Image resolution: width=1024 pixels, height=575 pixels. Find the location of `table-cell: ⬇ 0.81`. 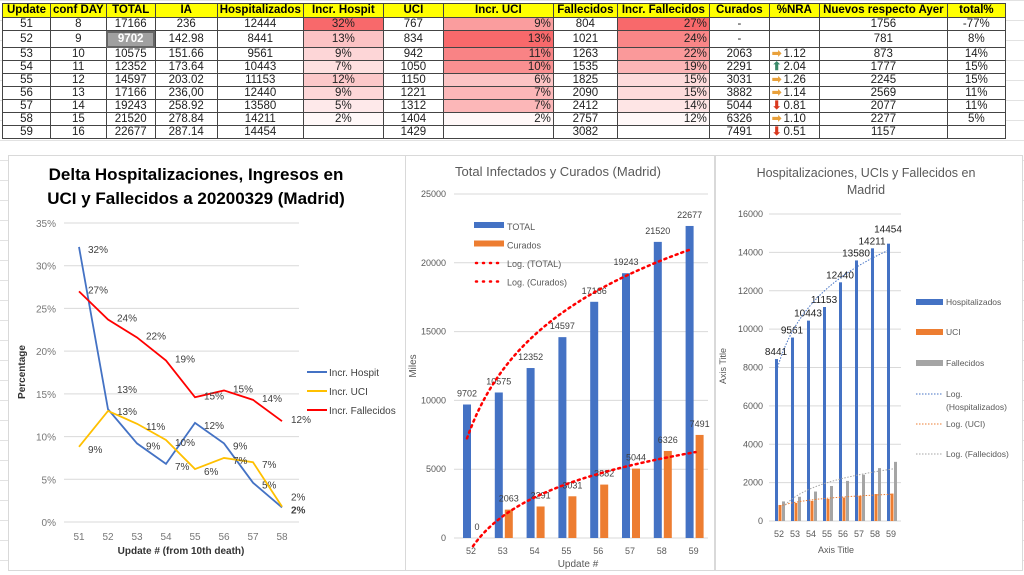

table-cell: ⬇ 0.81 is located at coordinates (794, 106).